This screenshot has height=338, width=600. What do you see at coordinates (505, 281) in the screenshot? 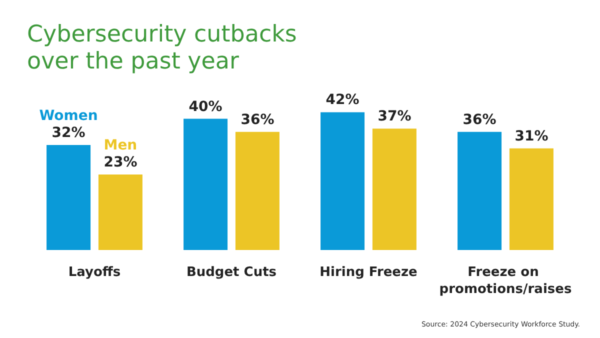
I see `x-tick-label: Freeze on promotions/raises` at bounding box center [505, 281].